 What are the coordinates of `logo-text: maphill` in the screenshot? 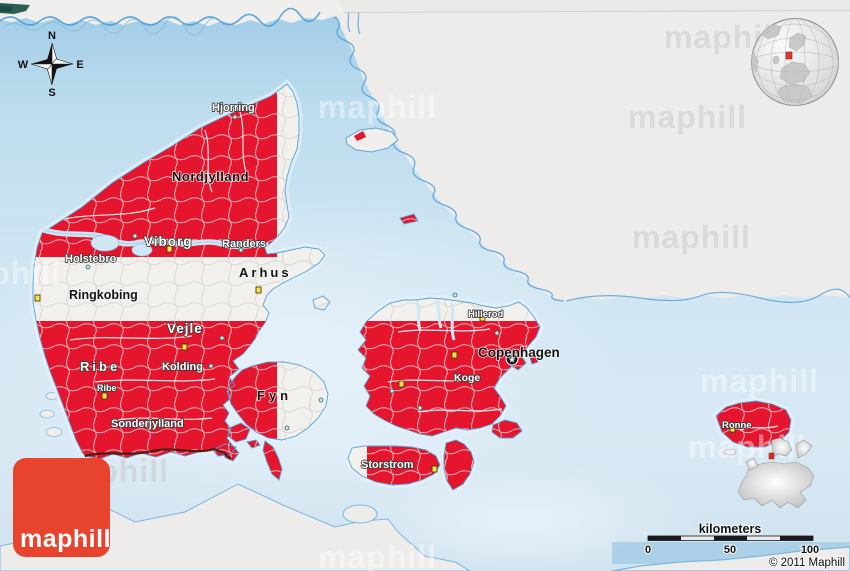 It's located at (65, 539).